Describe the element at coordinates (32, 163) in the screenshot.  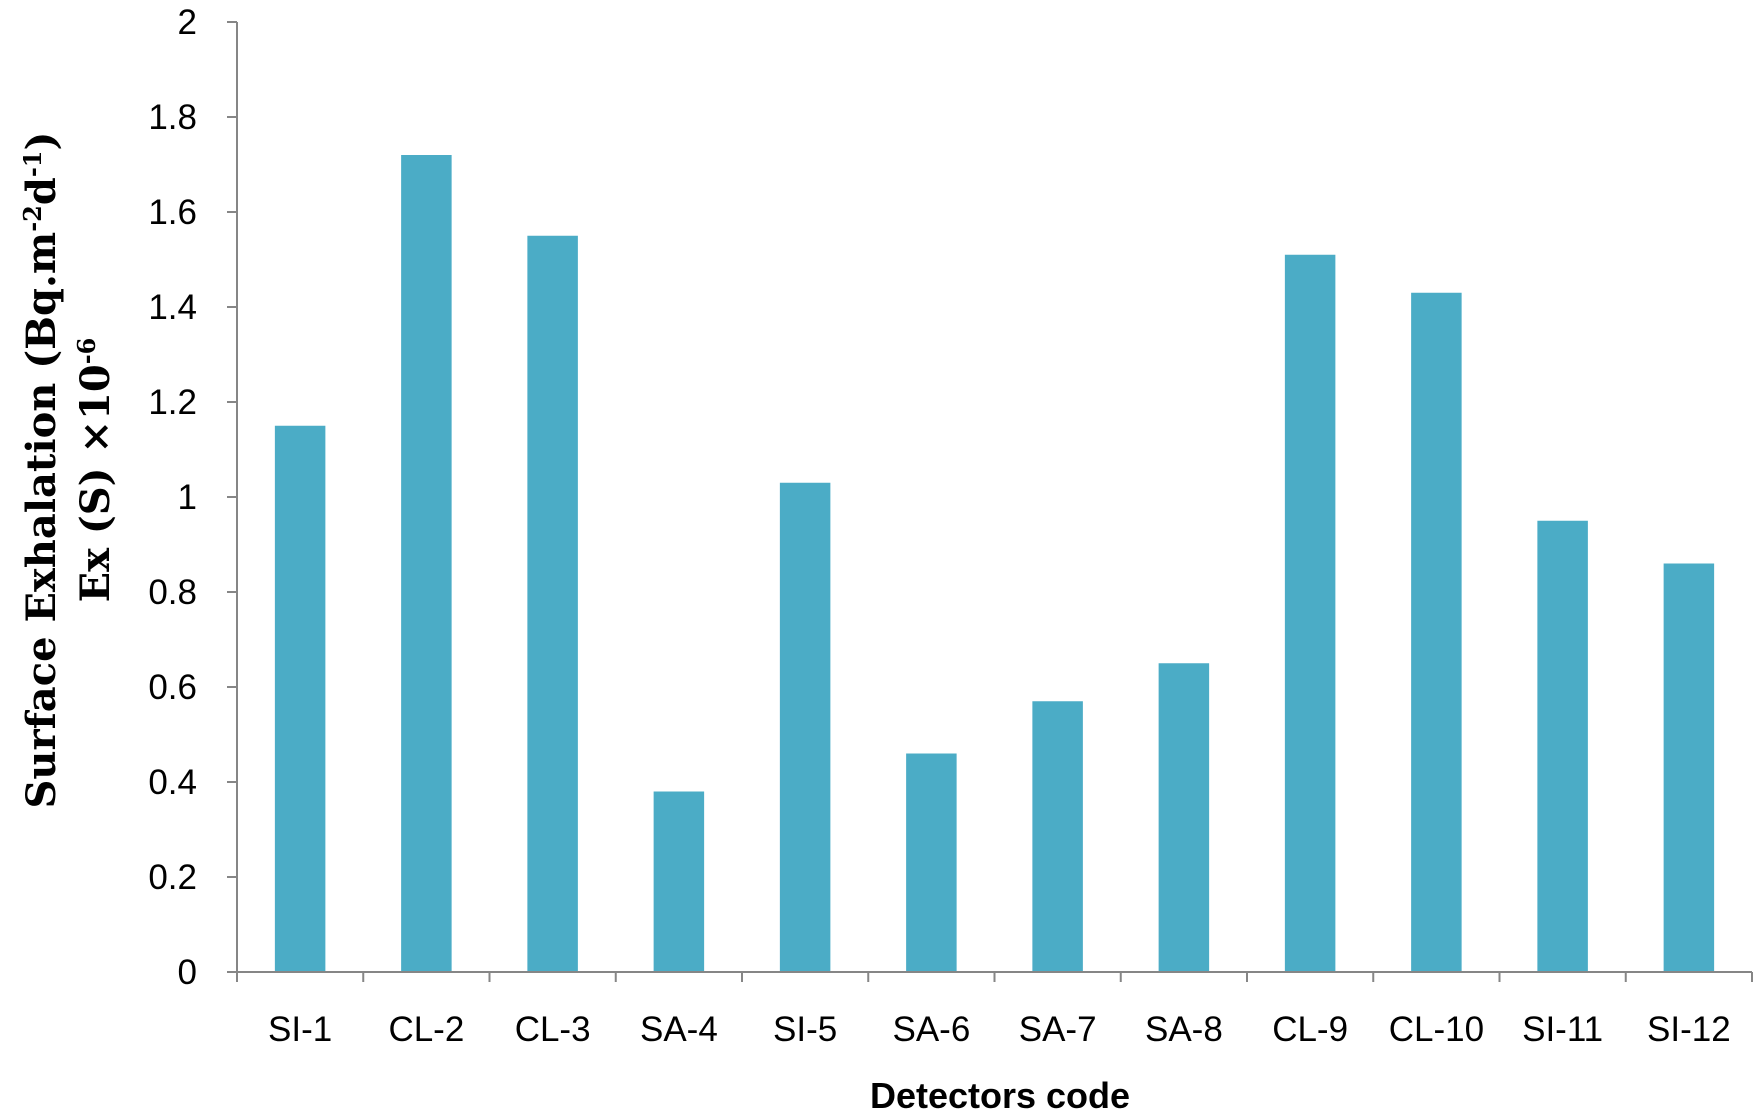
I see `y-title-line1-sup2: -1` at that location.